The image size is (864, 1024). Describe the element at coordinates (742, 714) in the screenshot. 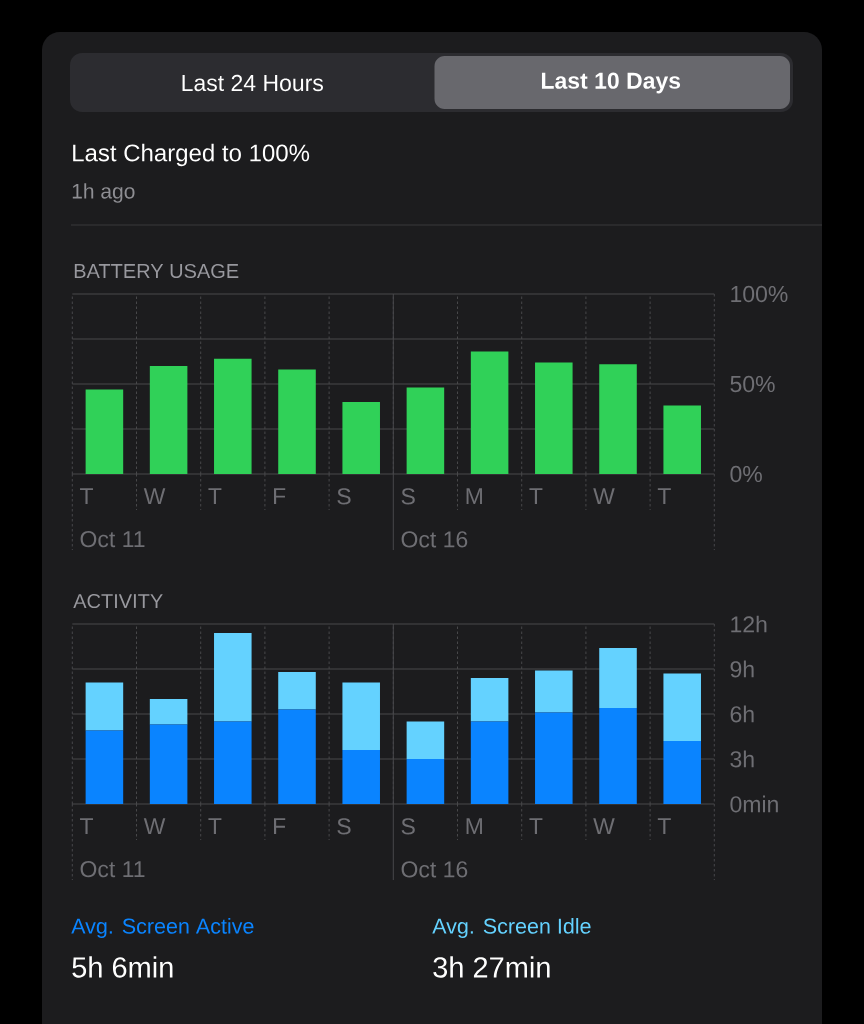

I see `y-tick-label: 6h` at that location.